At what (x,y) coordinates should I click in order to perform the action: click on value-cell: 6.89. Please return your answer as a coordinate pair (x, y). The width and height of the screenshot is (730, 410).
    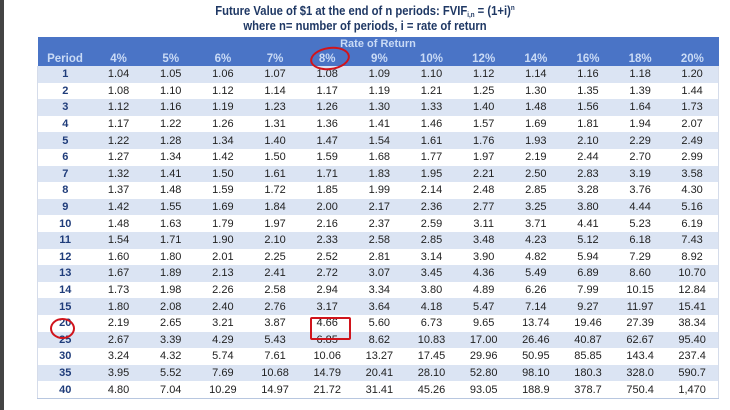
    Looking at the image, I should click on (588, 273).